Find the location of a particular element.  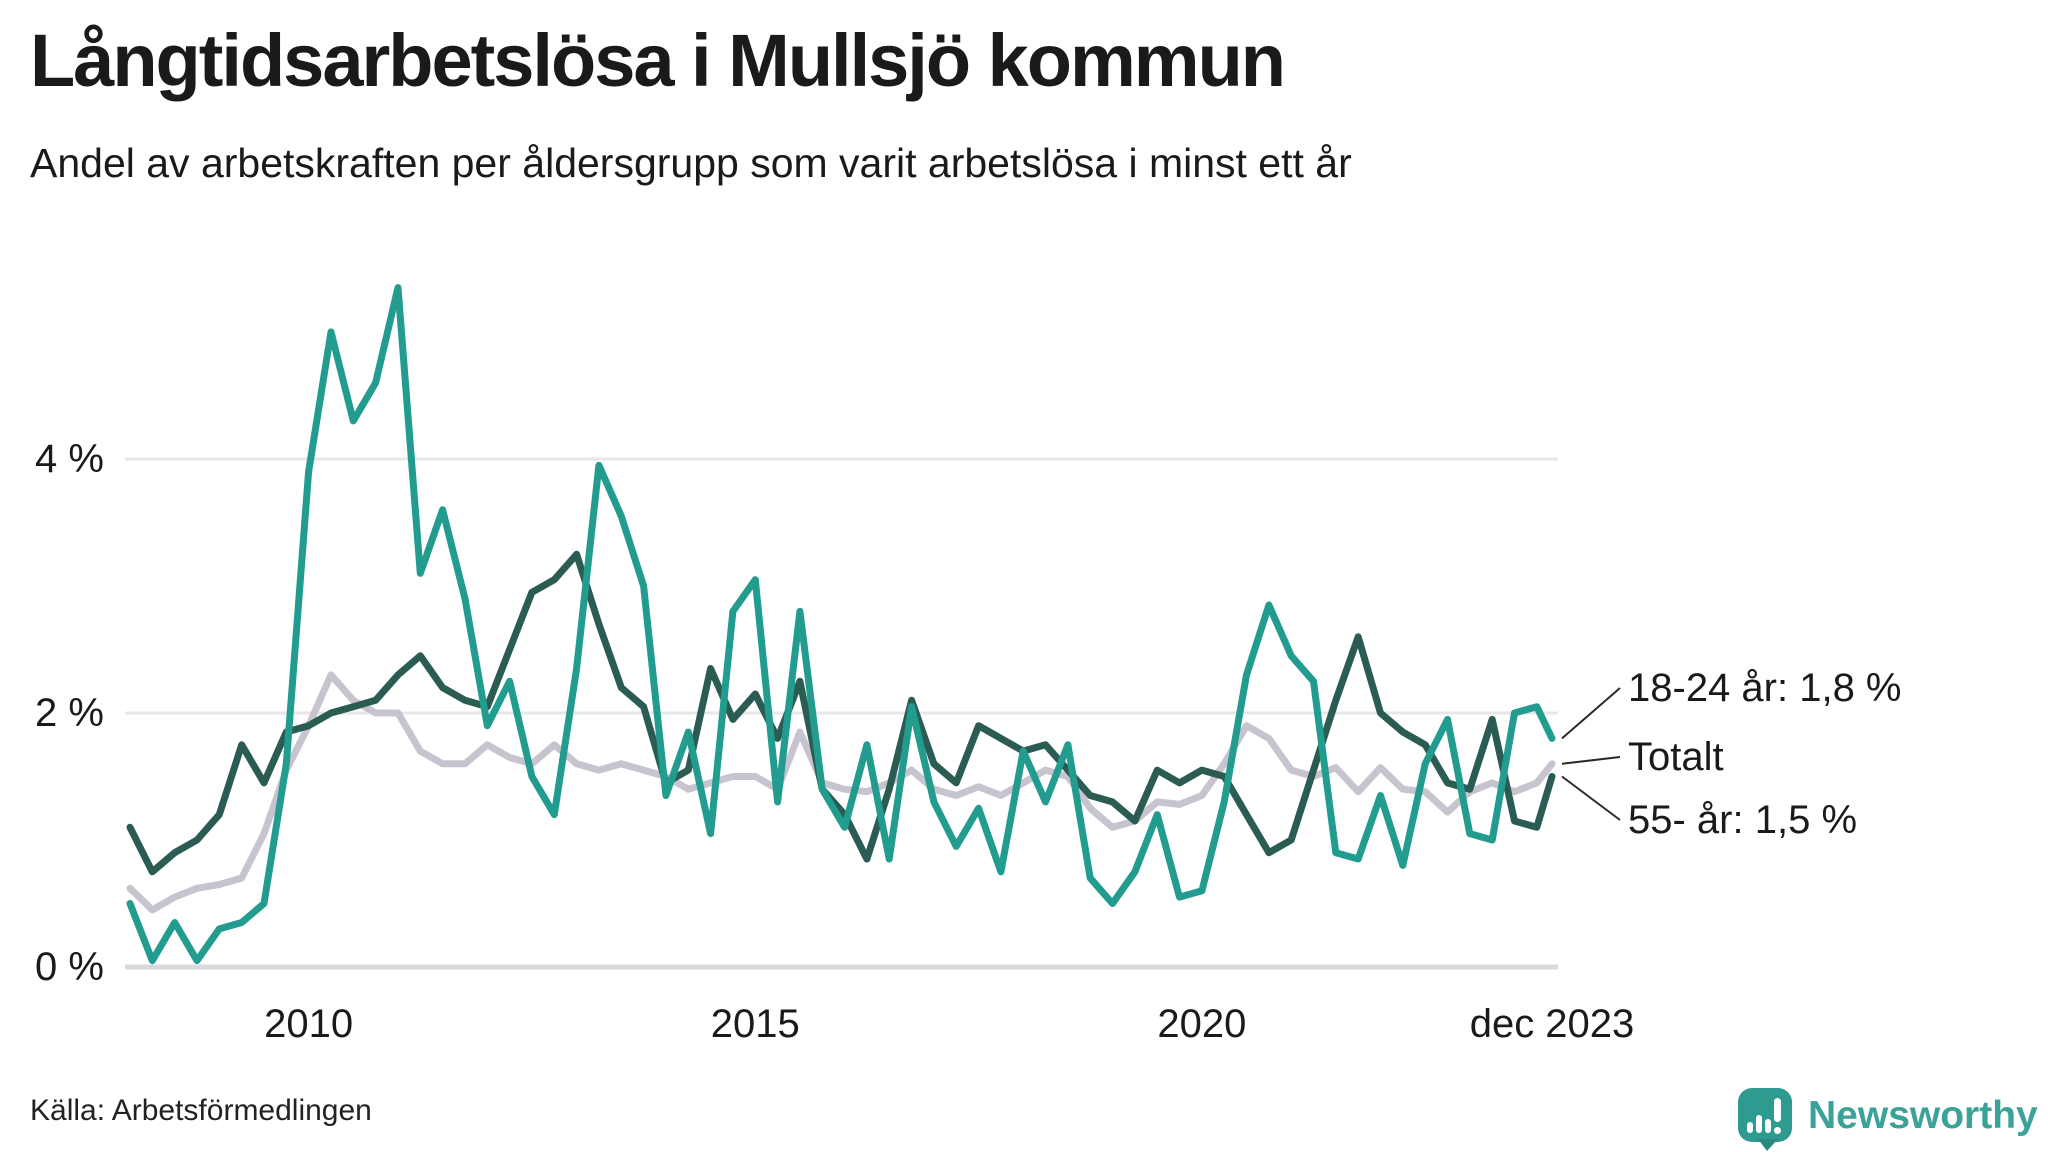

x-tick-label: 2010 is located at coordinates (309, 1024).